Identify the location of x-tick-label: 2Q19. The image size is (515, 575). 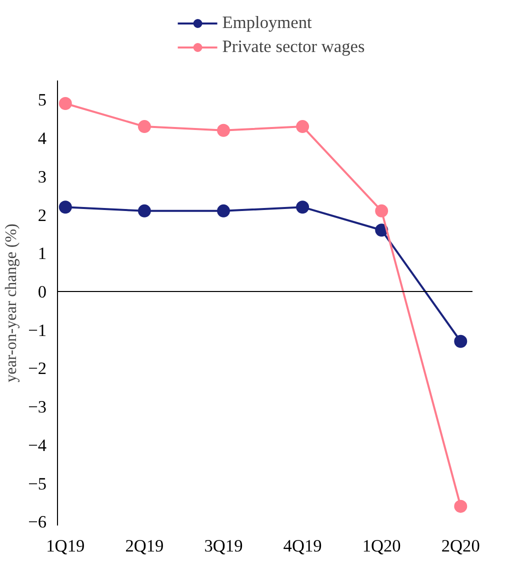
(144, 546).